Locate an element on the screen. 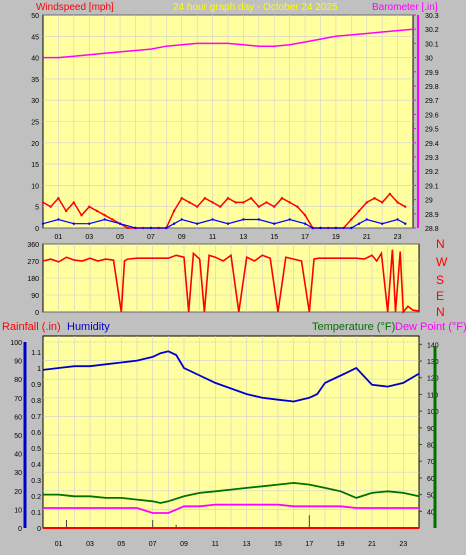 This screenshot has height=555, width=466. hour-tick-label: 01 is located at coordinates (59, 544).